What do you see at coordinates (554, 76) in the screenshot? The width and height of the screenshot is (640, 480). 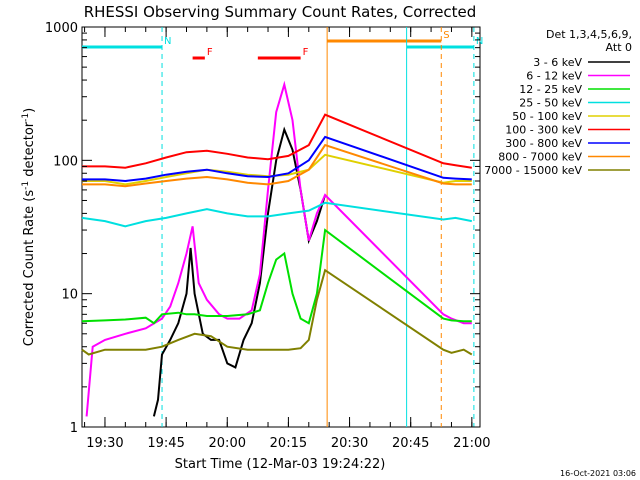 I see `legend-label: 6 - 12 keV` at bounding box center [554, 76].